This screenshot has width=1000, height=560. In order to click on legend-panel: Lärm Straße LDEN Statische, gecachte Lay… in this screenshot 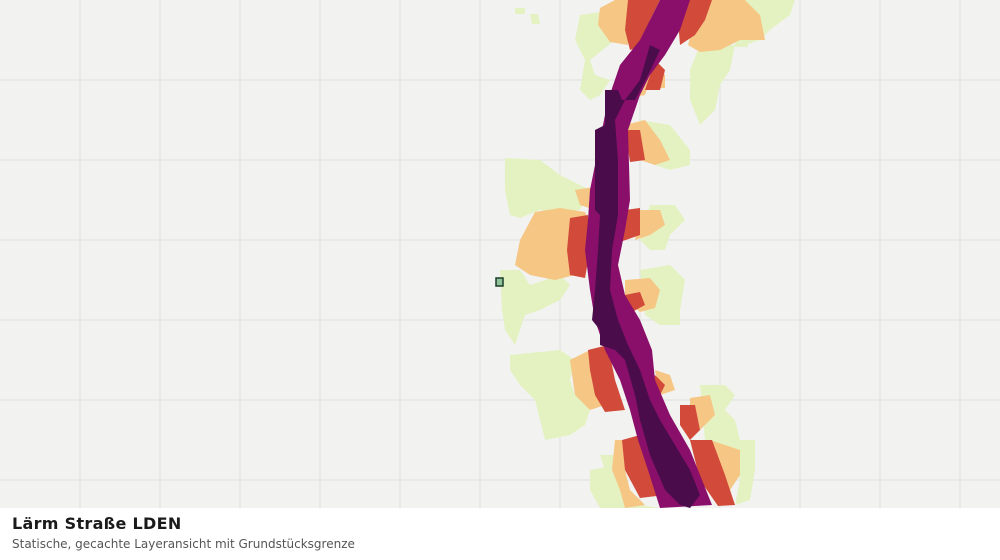, I will do `click(500, 534)`.